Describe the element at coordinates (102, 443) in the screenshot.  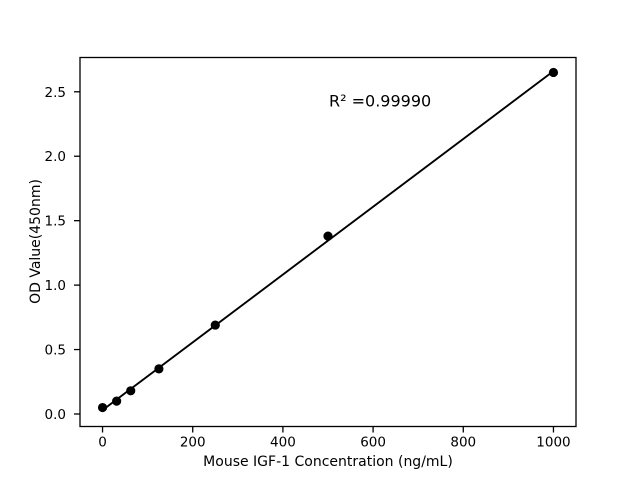
I see `x-tick-label: 0` at that location.